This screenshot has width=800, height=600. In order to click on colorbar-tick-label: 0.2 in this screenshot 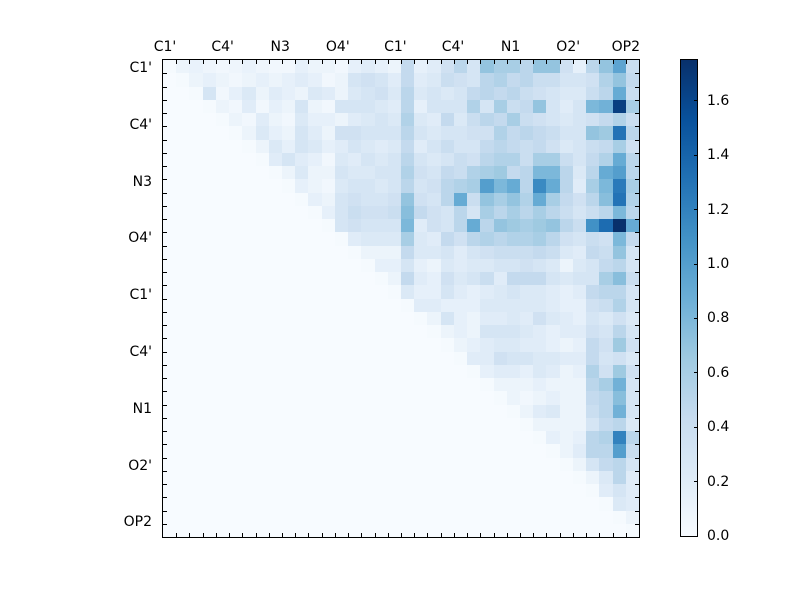, I will do `click(718, 481)`.